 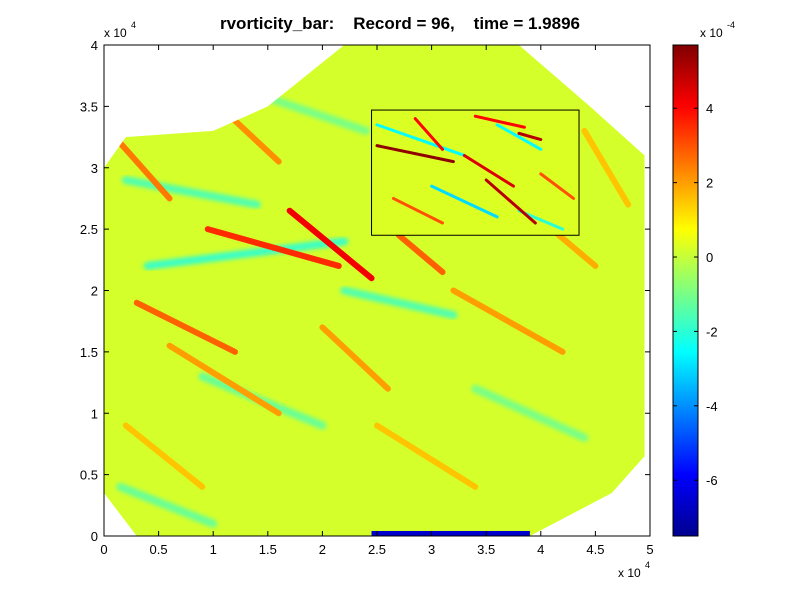 I want to click on y-tick-label: 1, so click(x=94, y=413).